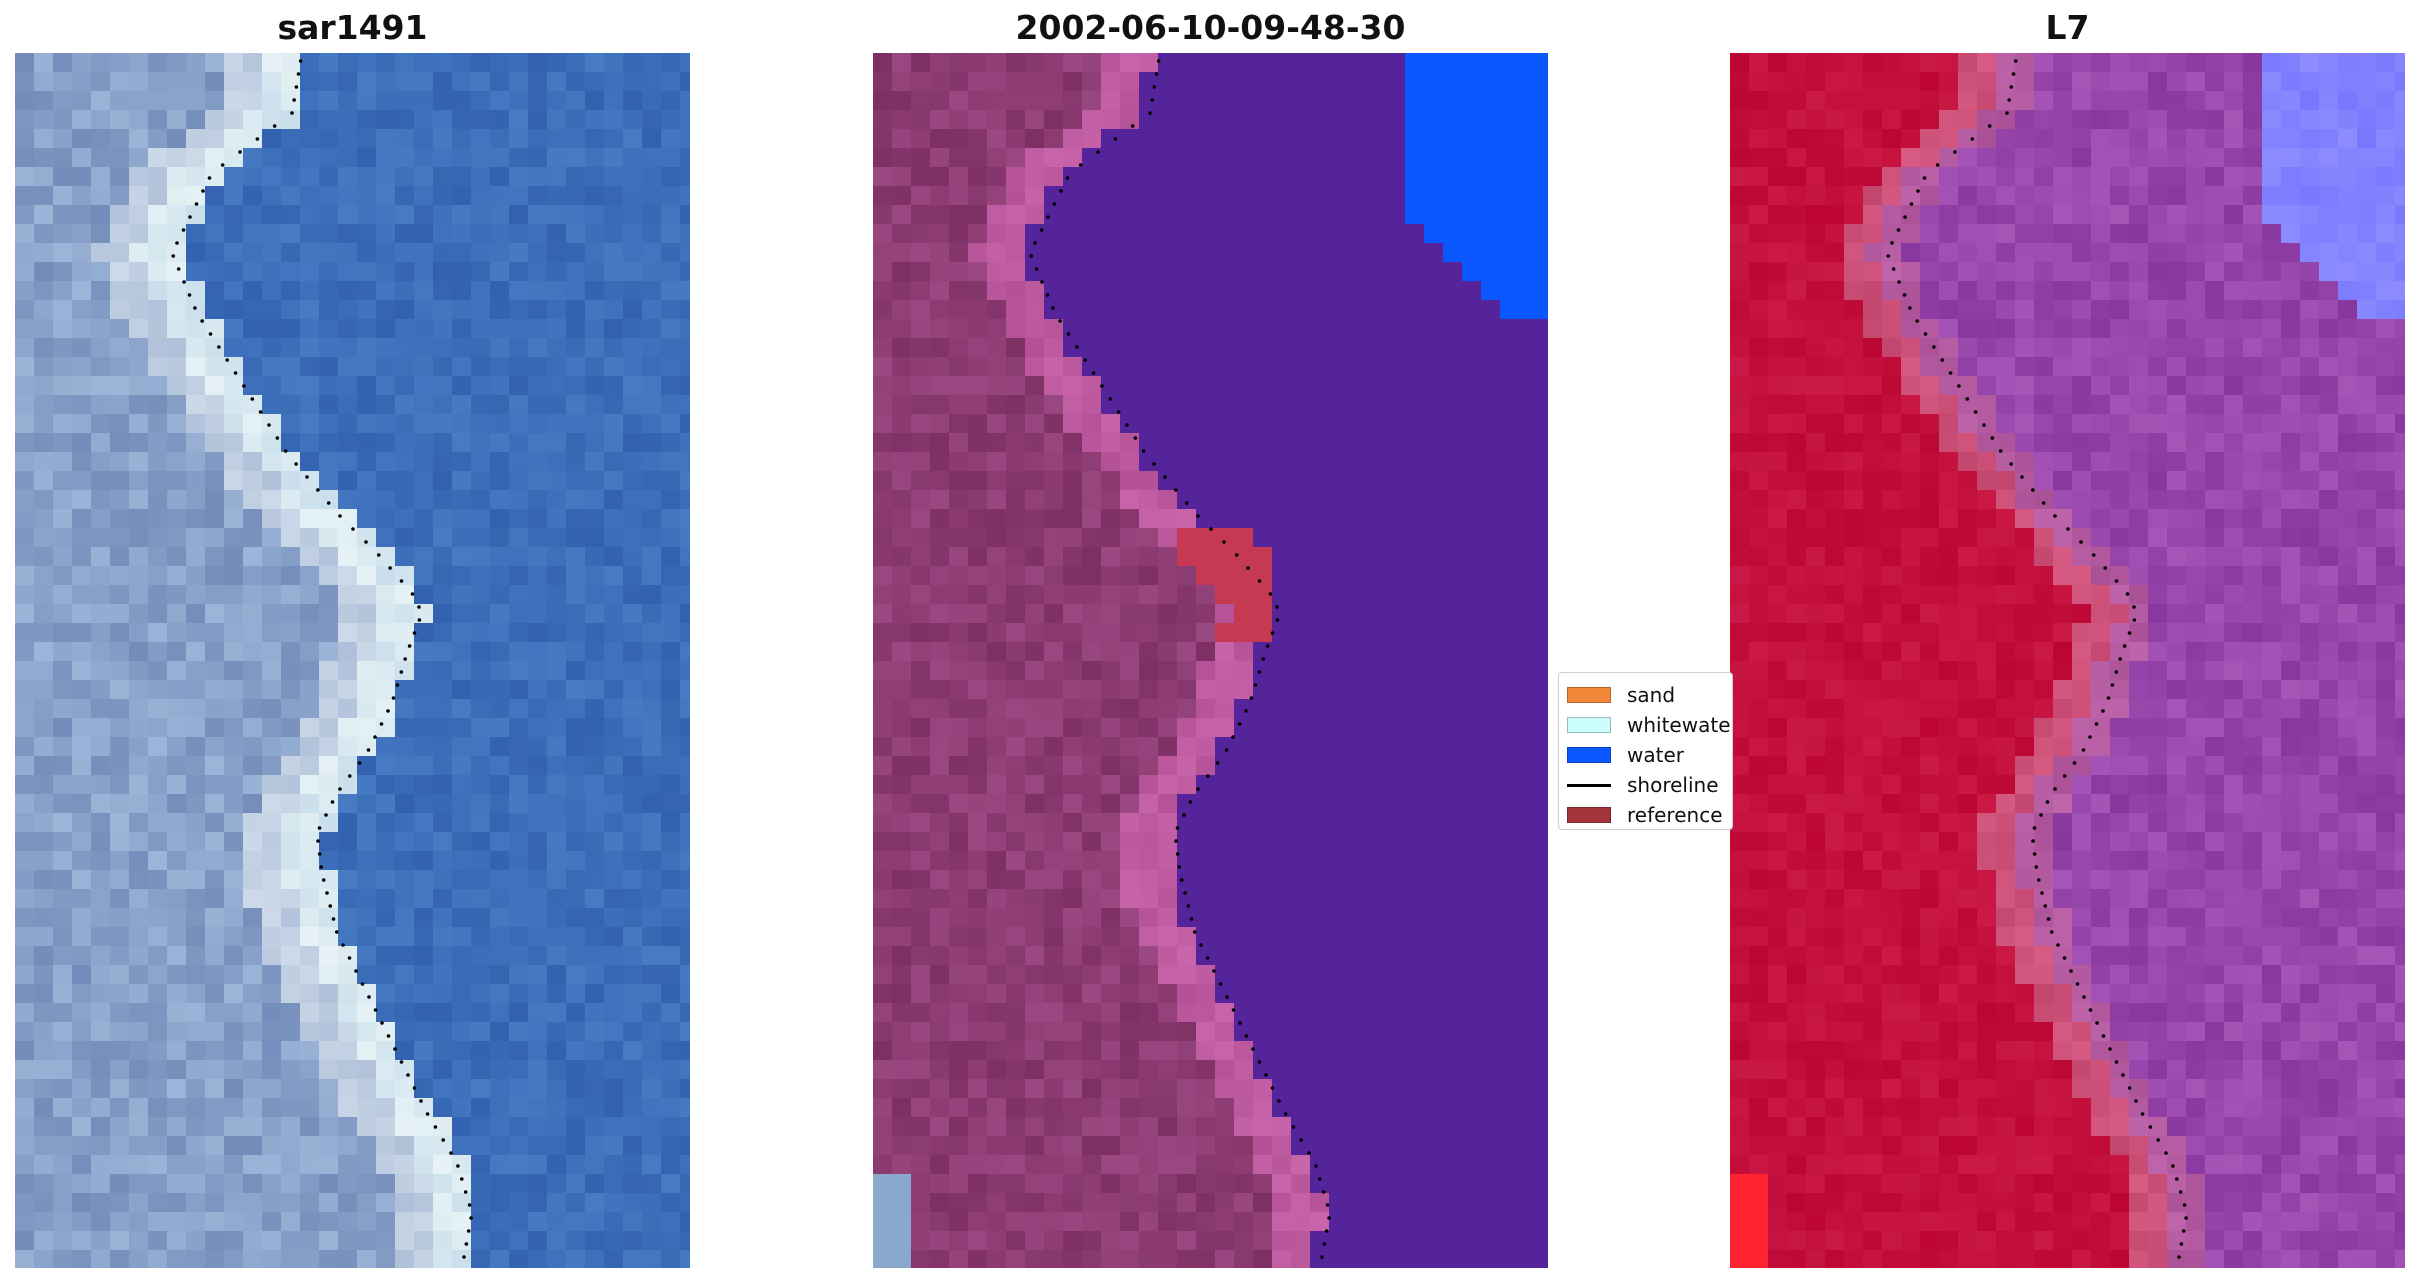 The width and height of the screenshot is (2420, 1283). Describe the element at coordinates (1589, 785) in the screenshot. I see `shoreline-line-icon` at that location.